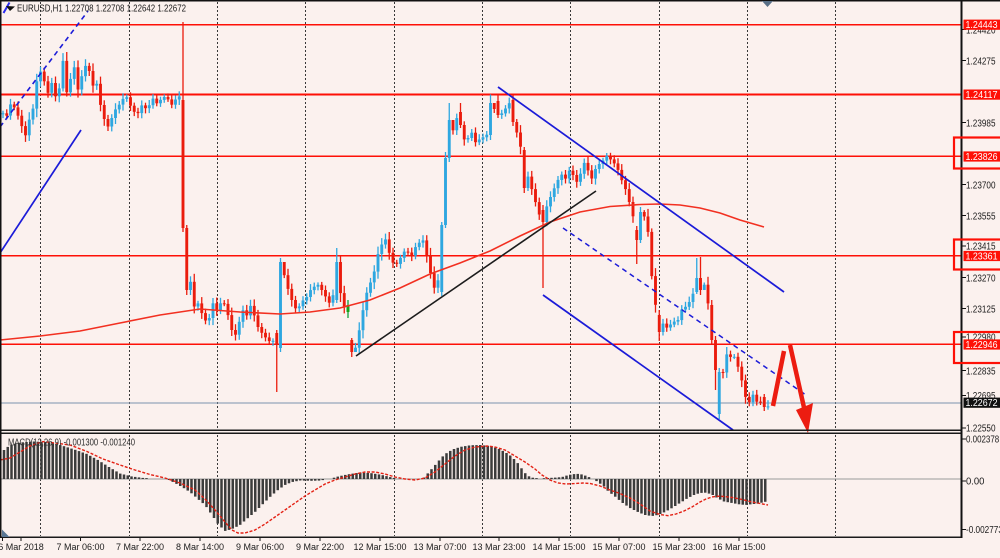 This screenshot has width=1000, height=558. What do you see at coordinates (738, 547) in the screenshot?
I see `svg-text: 16 Mar 15:00` at bounding box center [738, 547].